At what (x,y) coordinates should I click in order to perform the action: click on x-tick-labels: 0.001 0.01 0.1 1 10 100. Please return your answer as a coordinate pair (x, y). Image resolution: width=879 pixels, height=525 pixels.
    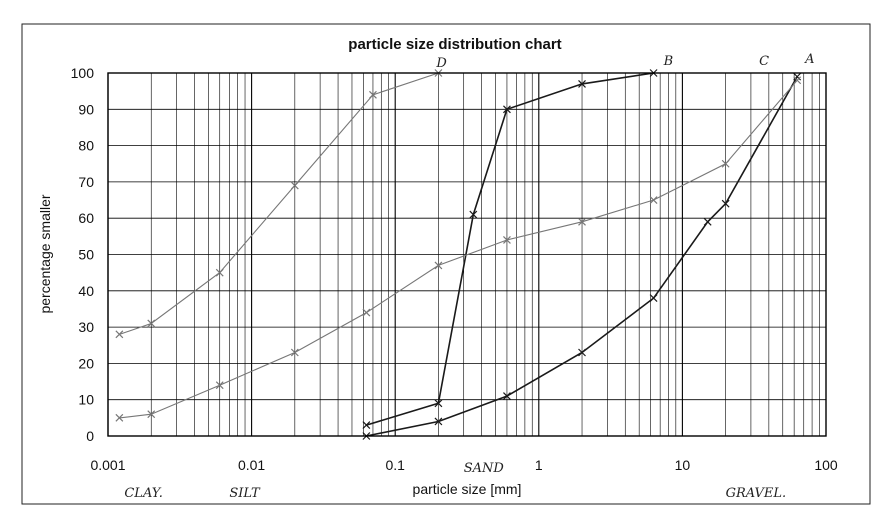
    Looking at the image, I should click on (463, 465).